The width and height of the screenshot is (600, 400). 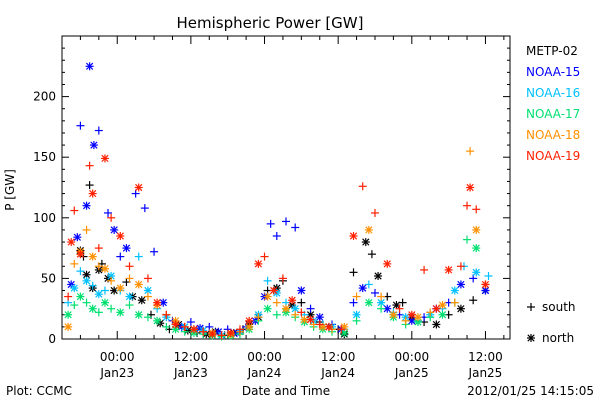 I want to click on star-marker-swatch, so click(x=531, y=338).